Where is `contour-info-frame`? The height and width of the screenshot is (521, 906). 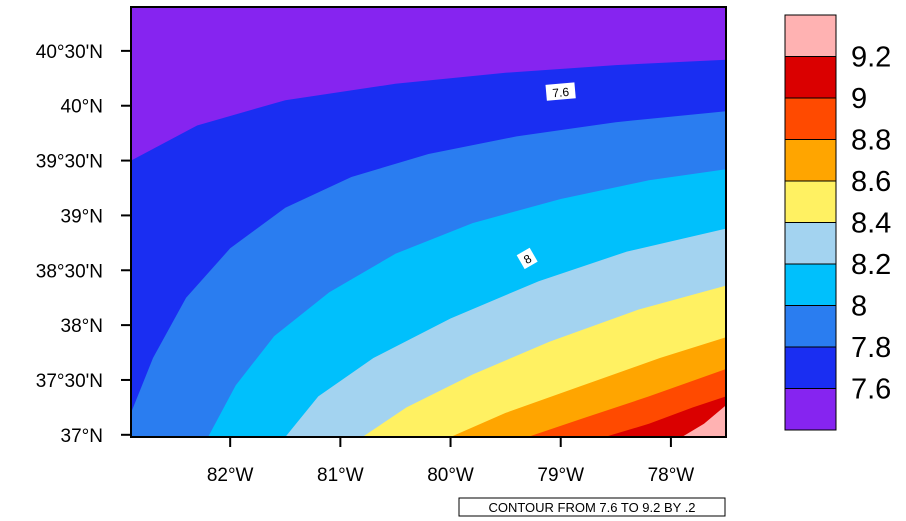 contour-info-frame is located at coordinates (592, 507).